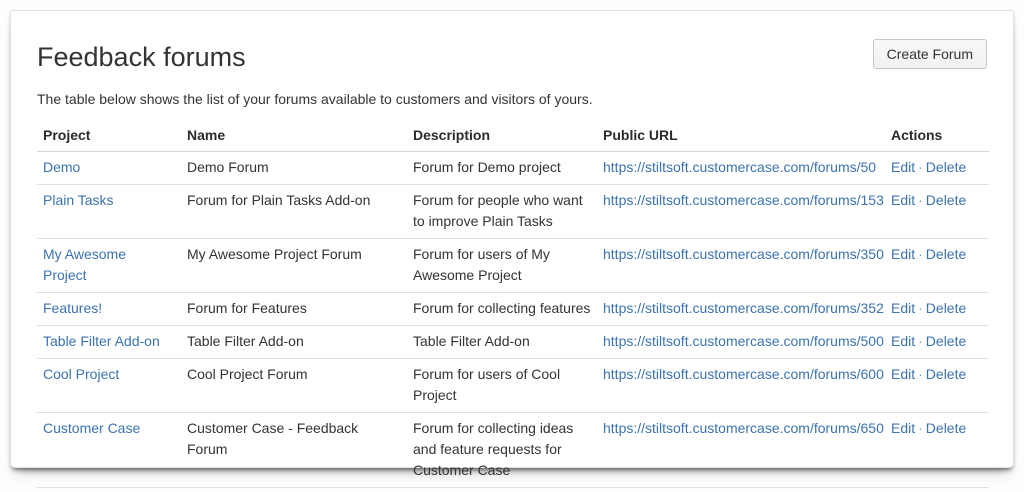 Image resolution: width=1024 pixels, height=492 pixels. I want to click on project-cell: Table Filter Add-on, so click(109, 342).